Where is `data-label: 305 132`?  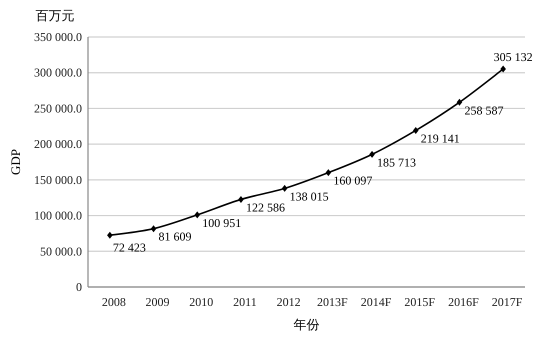 data-label: 305 132 is located at coordinates (513, 57).